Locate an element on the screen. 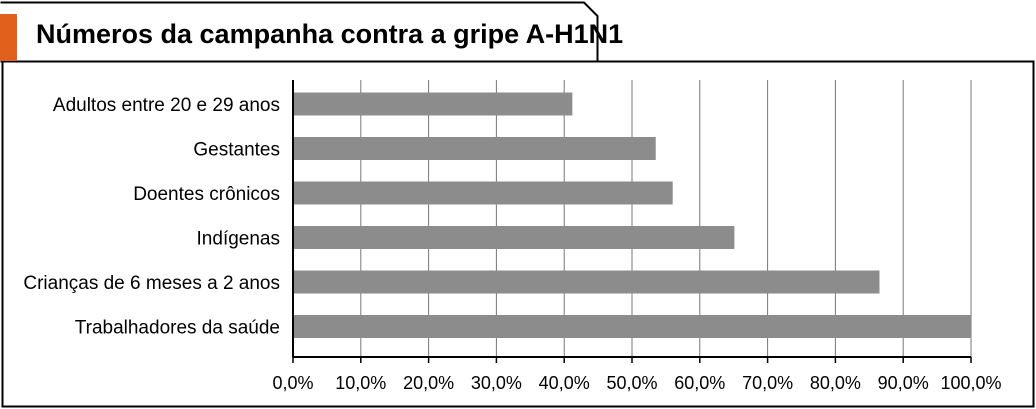  category-label: Adultos entre 20 e 29 anos is located at coordinates (166, 105).